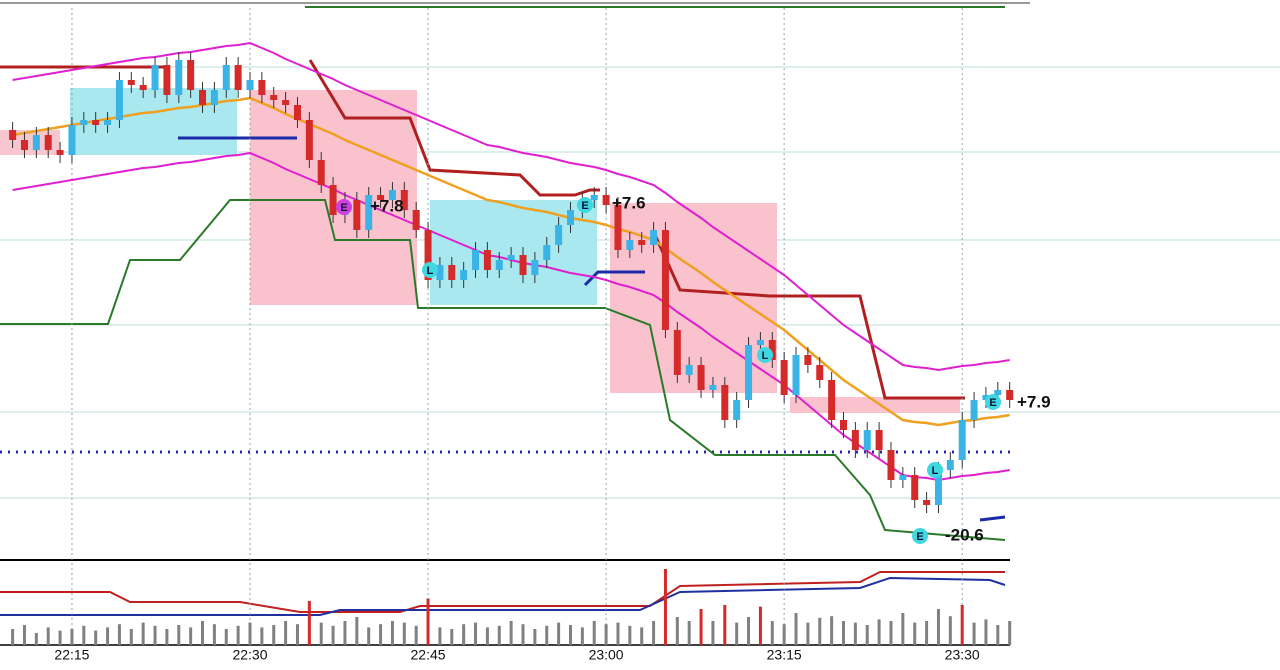 The height and width of the screenshot is (670, 1280). Describe the element at coordinates (1034, 401) in the screenshot. I see `trade-annotation: +7.9` at that location.